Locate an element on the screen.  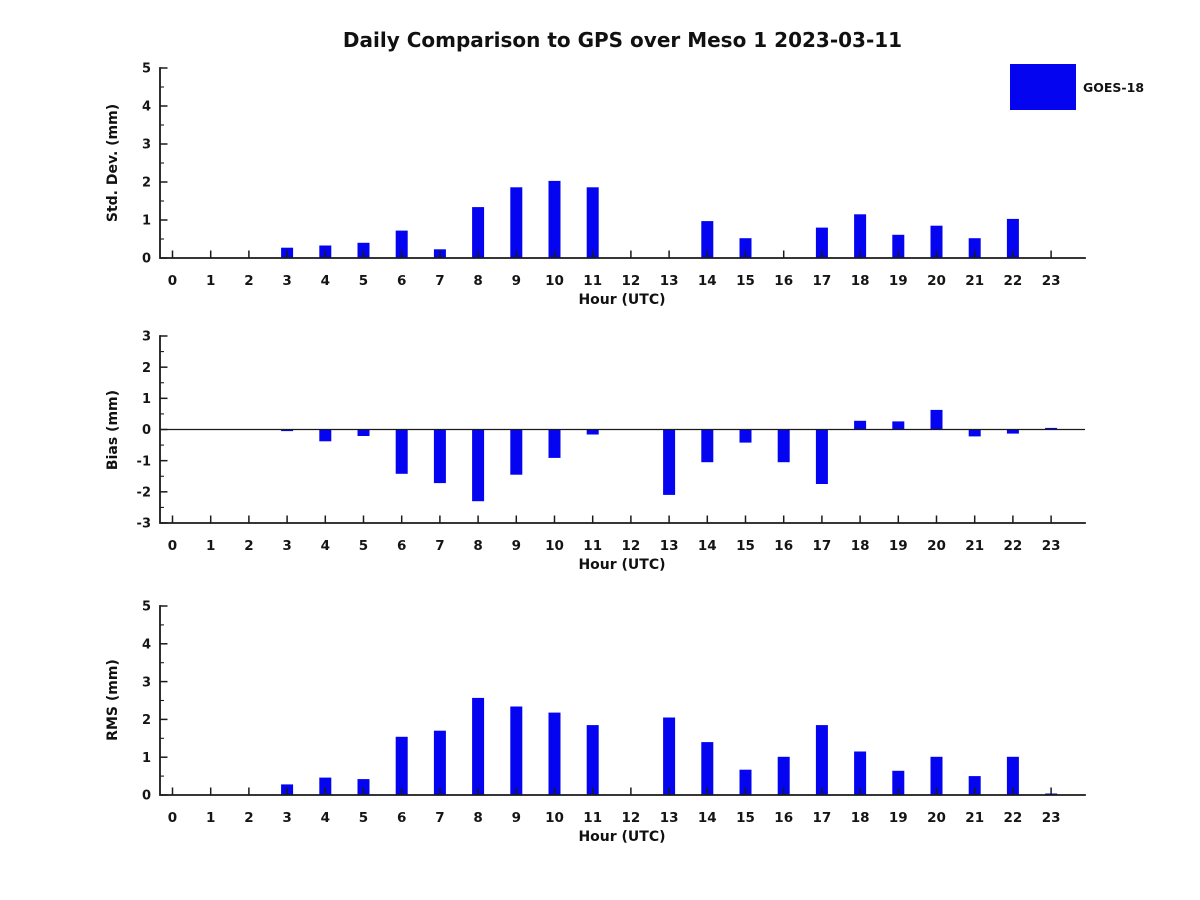
y-axis-label-bias: Bias (mm) is located at coordinates (113, 430).